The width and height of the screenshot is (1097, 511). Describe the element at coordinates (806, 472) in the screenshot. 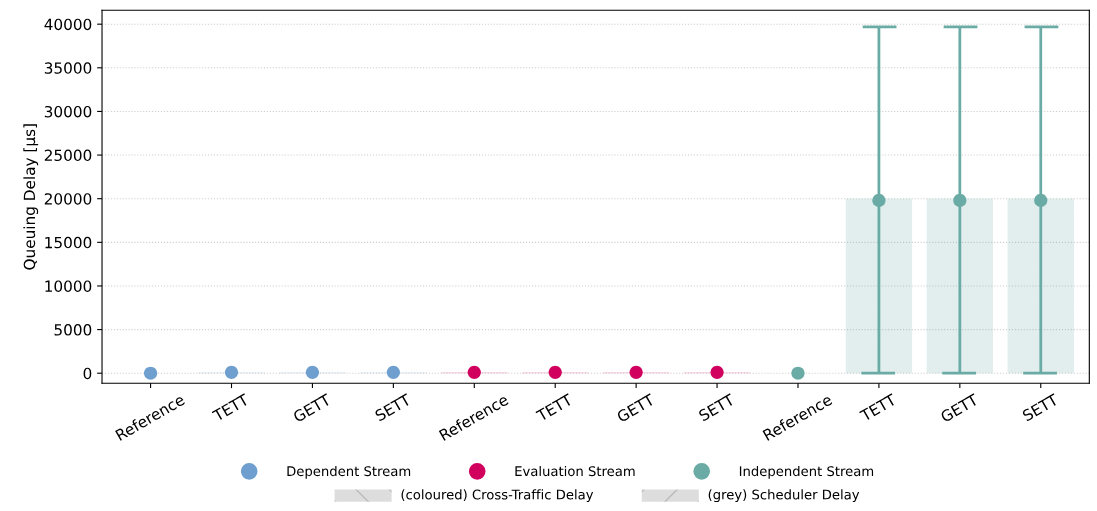

I see `legend-label: Independent Stream` at that location.